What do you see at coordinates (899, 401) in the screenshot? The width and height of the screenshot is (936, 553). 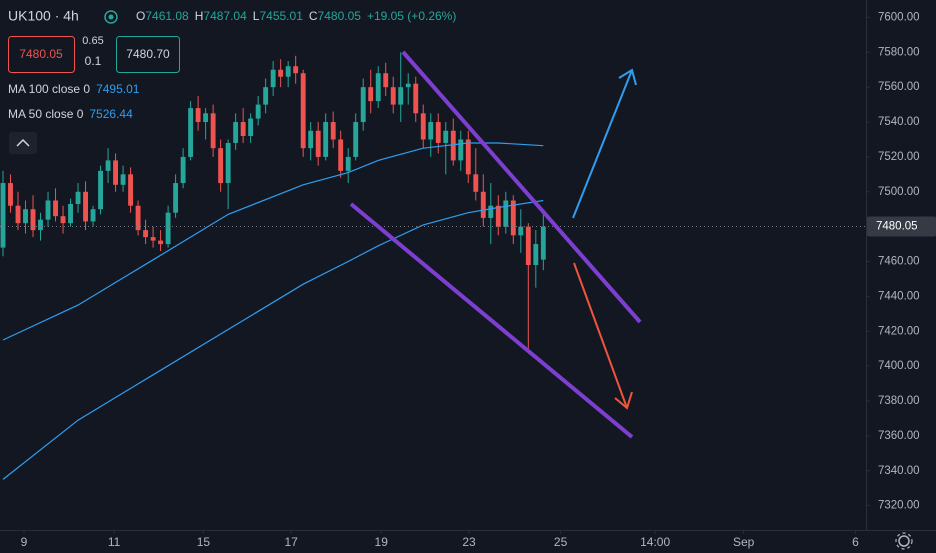 I see `y-tick-label: 7380.00` at bounding box center [899, 401].